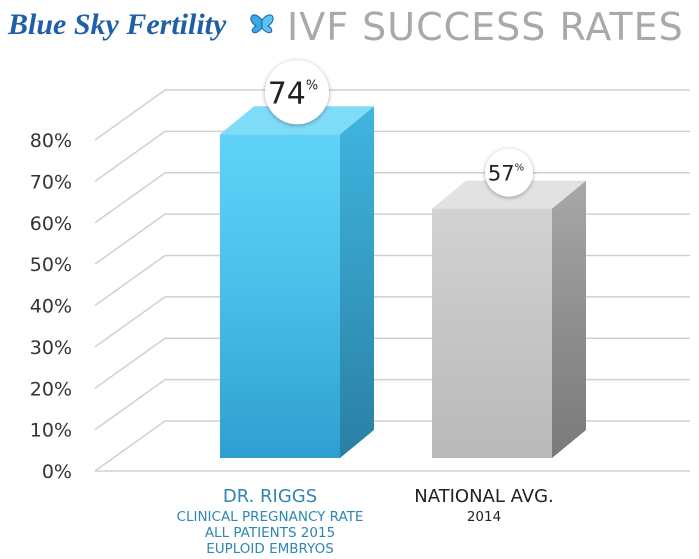 The width and height of the screenshot is (699, 559). Describe the element at coordinates (270, 549) in the screenshot. I see `category-sublabel: EUPLOID EMBRYOS` at that location.